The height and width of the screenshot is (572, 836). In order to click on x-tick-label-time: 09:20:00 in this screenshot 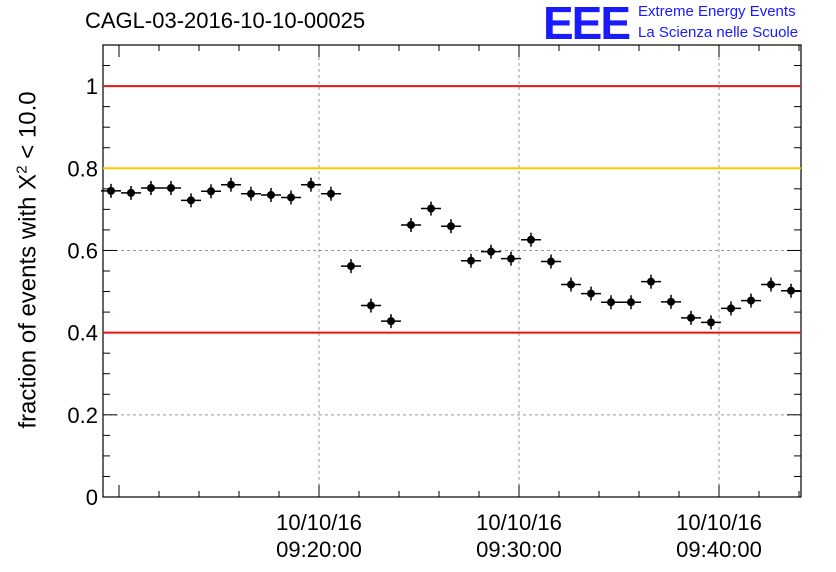, I will do `click(319, 549)`.